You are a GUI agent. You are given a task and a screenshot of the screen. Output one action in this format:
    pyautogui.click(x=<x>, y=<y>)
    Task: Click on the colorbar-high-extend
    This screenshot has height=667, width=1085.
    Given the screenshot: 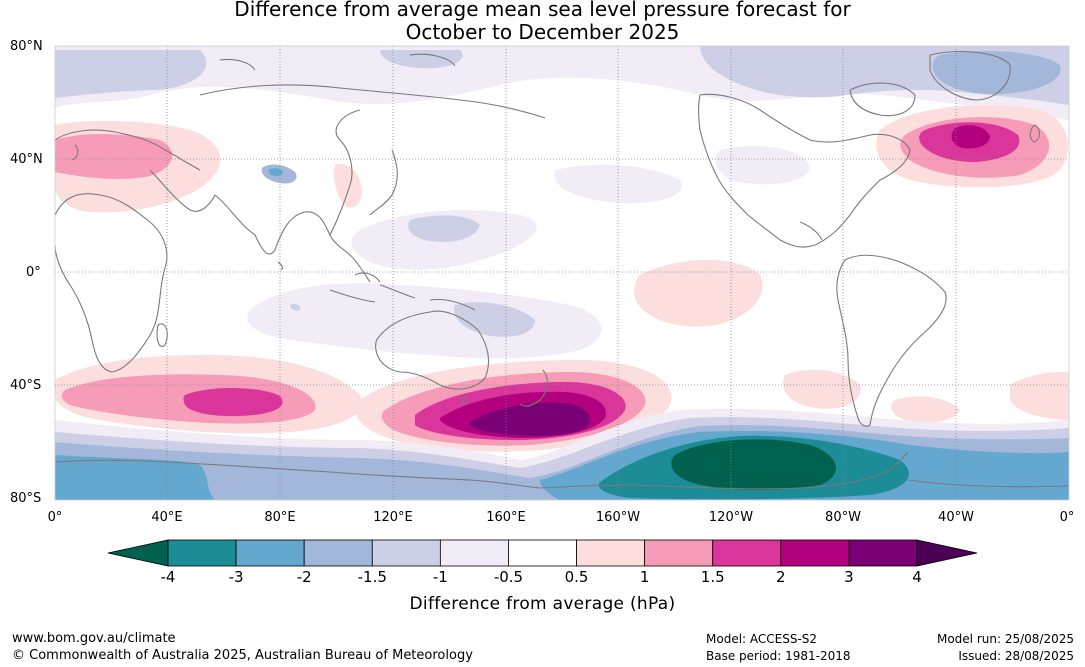 What is the action you would take?
    pyautogui.click(x=947, y=553)
    